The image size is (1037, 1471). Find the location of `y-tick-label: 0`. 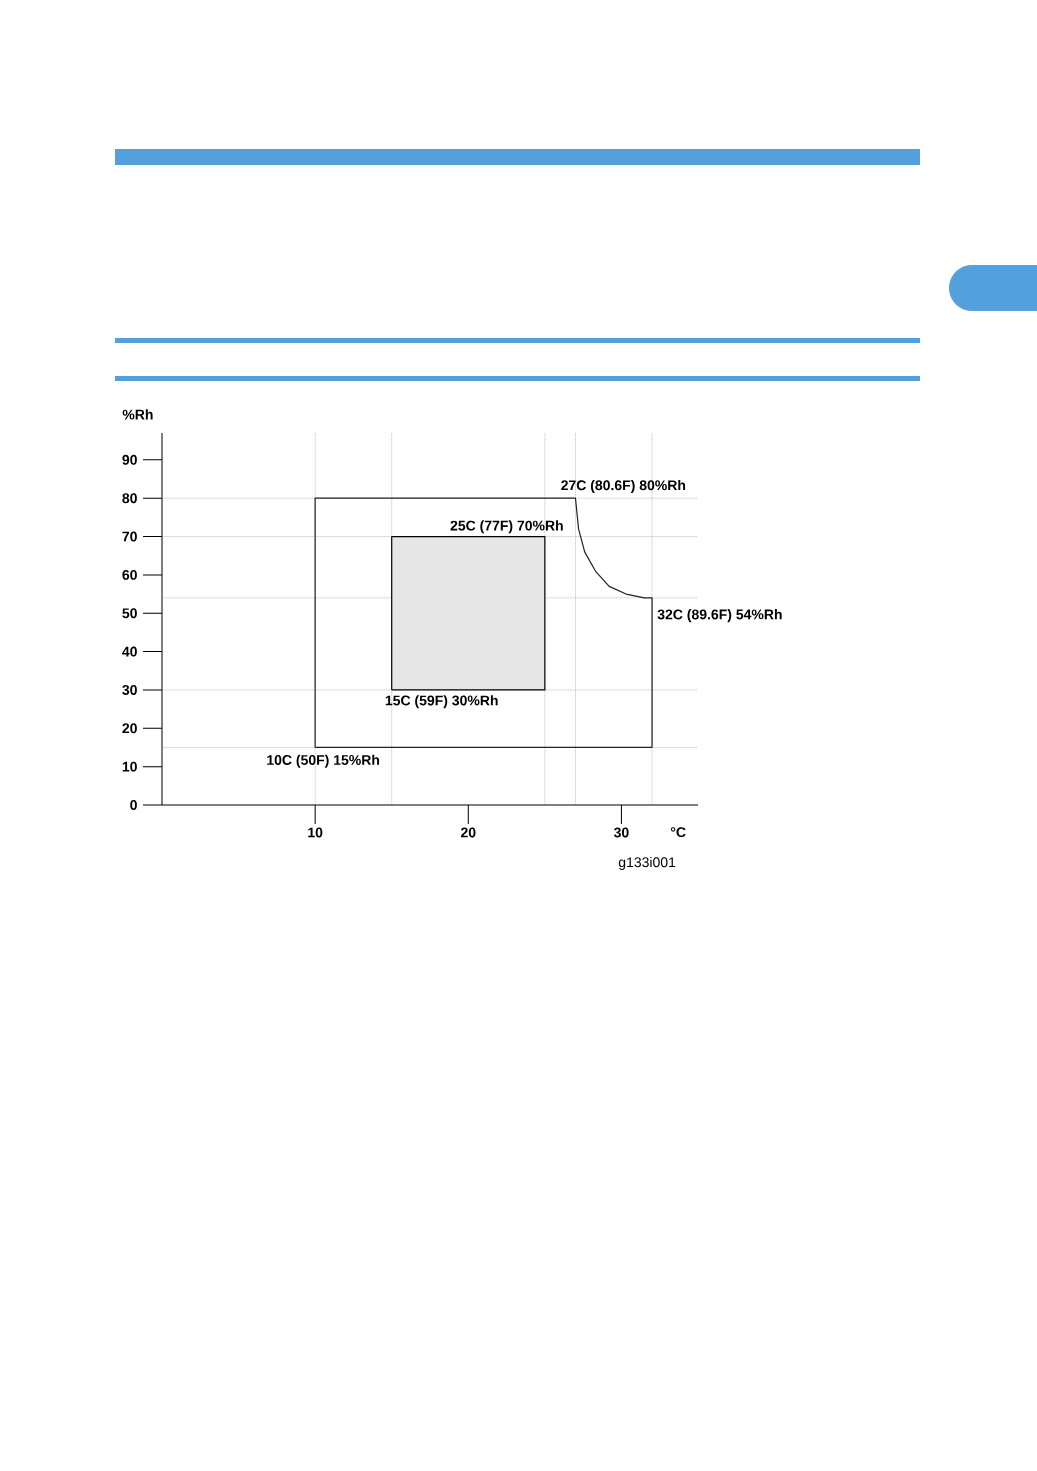

y-tick-label: 0 is located at coordinates (133, 805).